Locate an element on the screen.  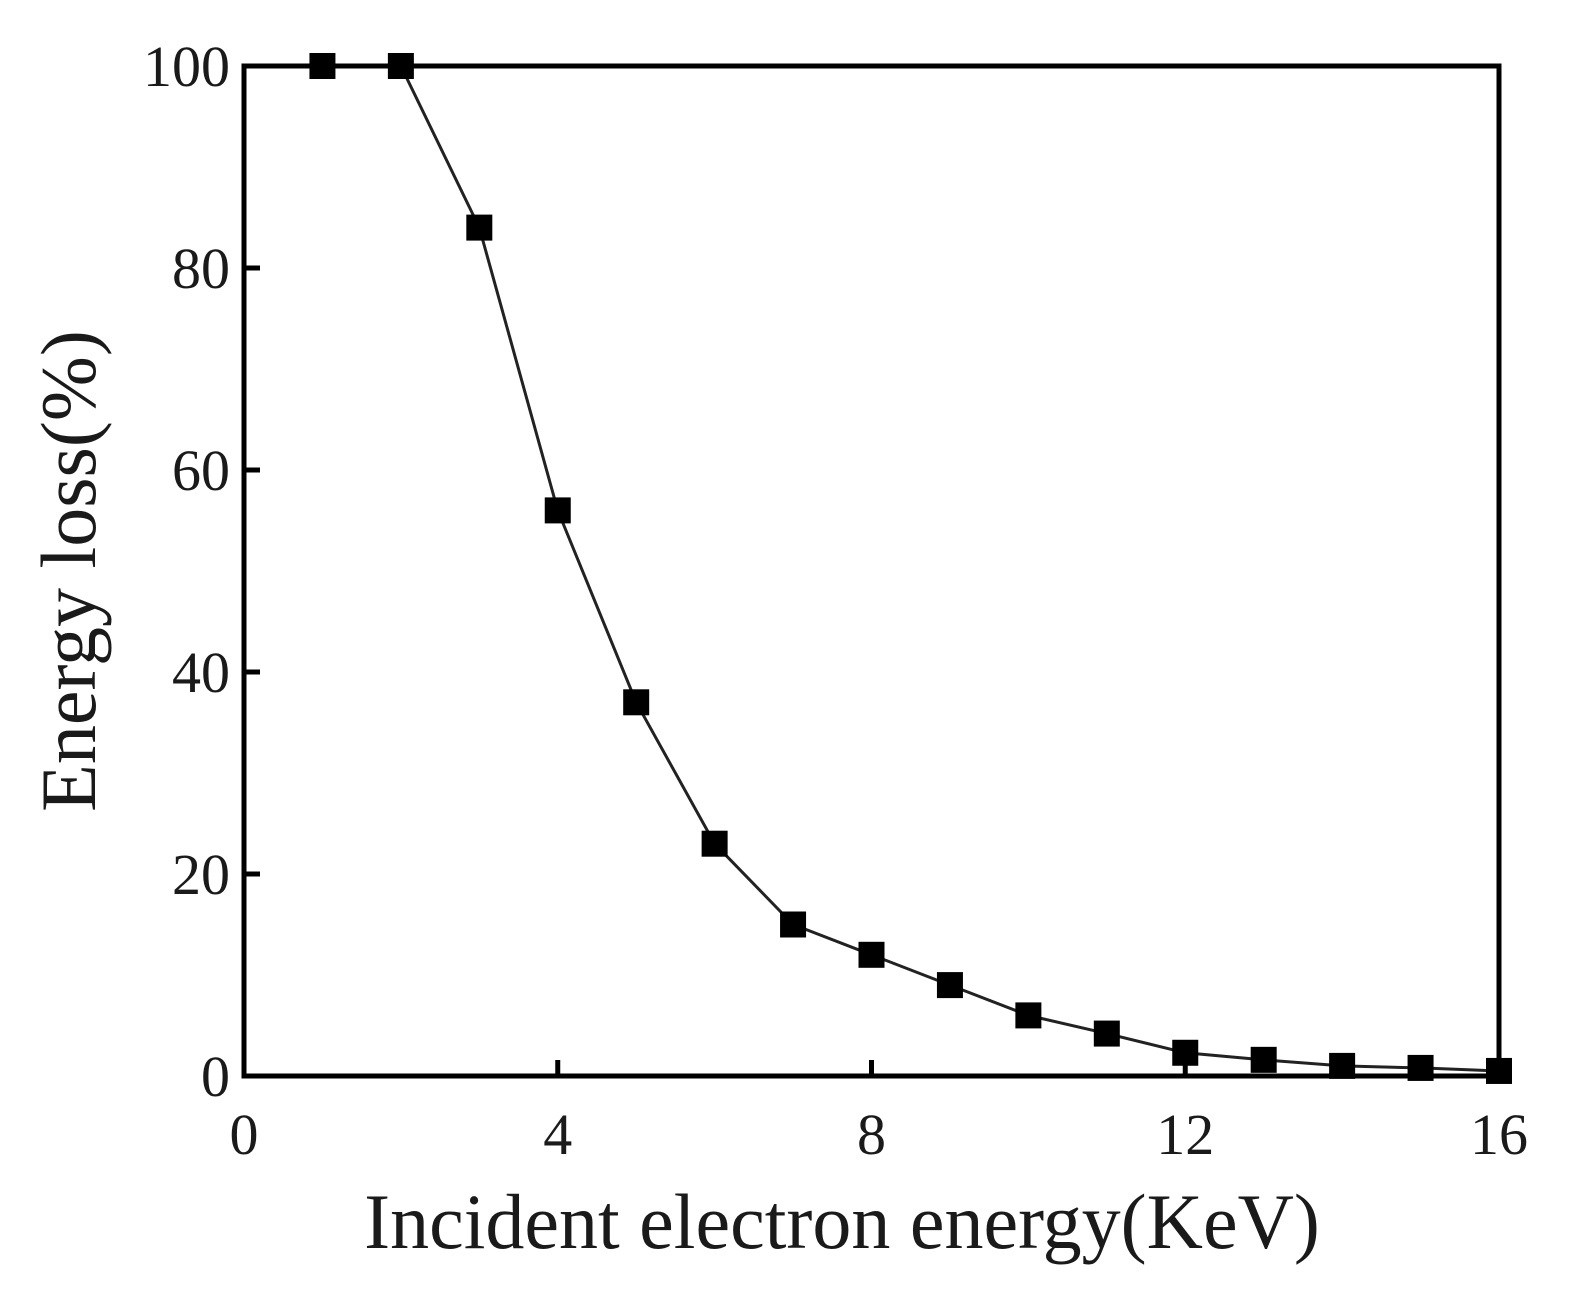
y-tick-label: 80 is located at coordinates (201, 268).